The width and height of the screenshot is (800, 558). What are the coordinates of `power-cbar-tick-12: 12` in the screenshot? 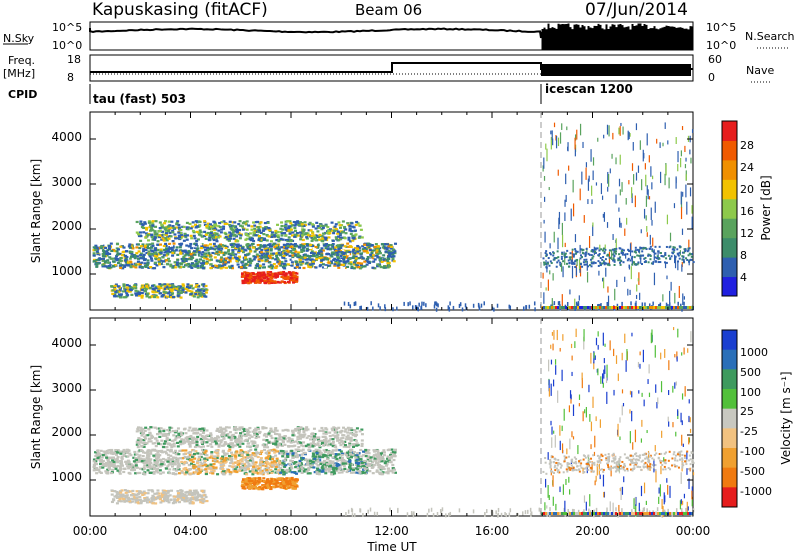 It's located at (747, 233).